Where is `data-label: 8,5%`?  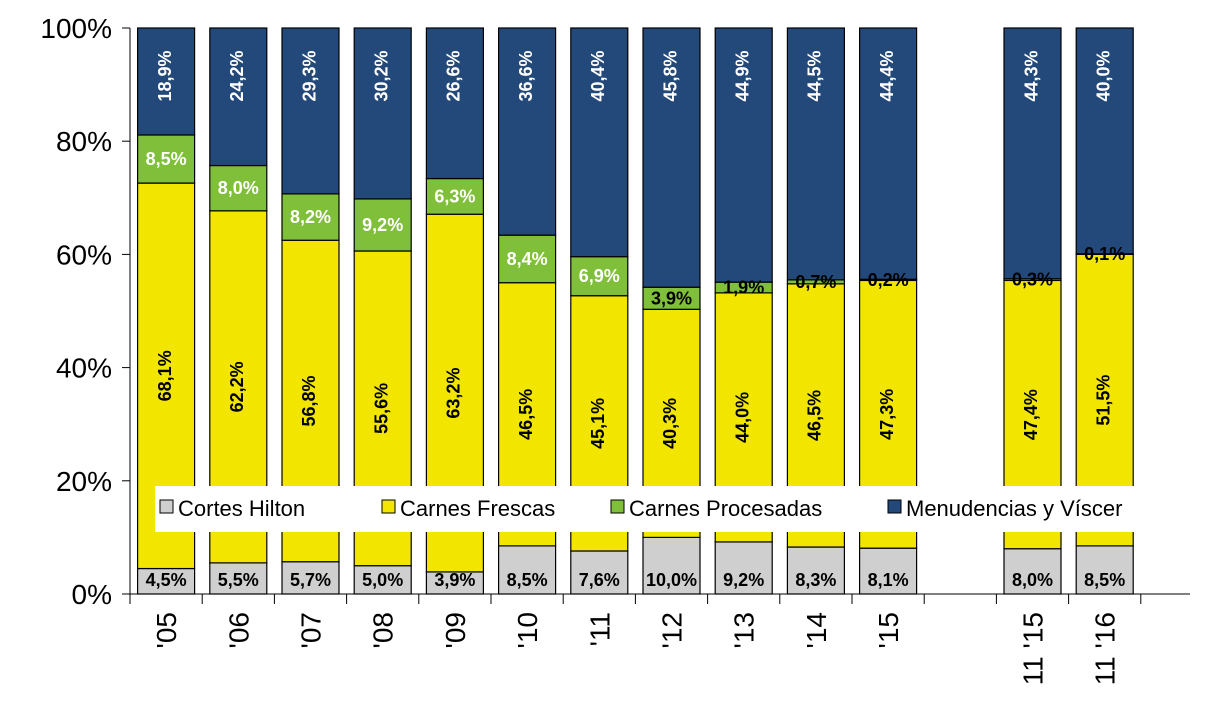
data-label: 8,5% is located at coordinates (166, 159).